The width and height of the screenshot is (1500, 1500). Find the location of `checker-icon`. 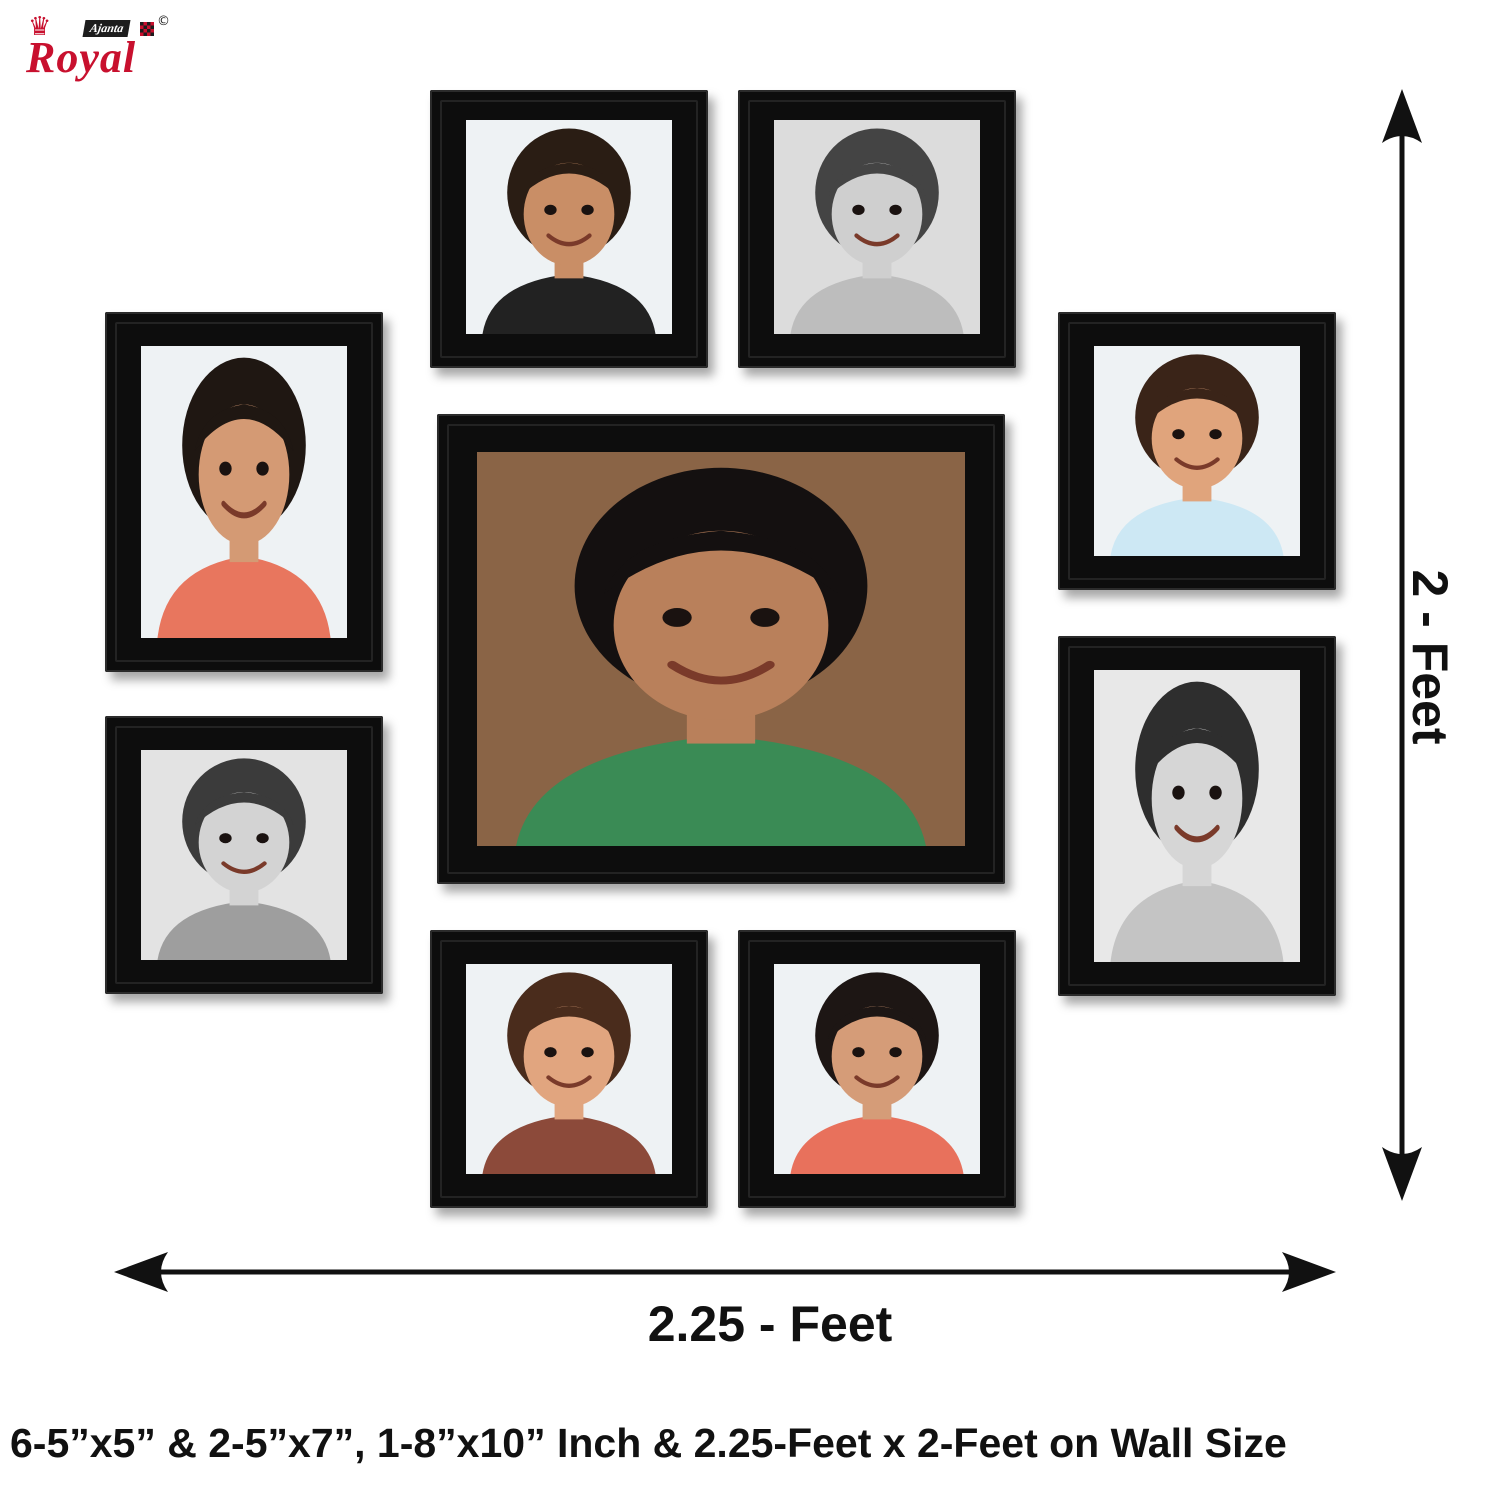

checker-icon is located at coordinates (147, 29).